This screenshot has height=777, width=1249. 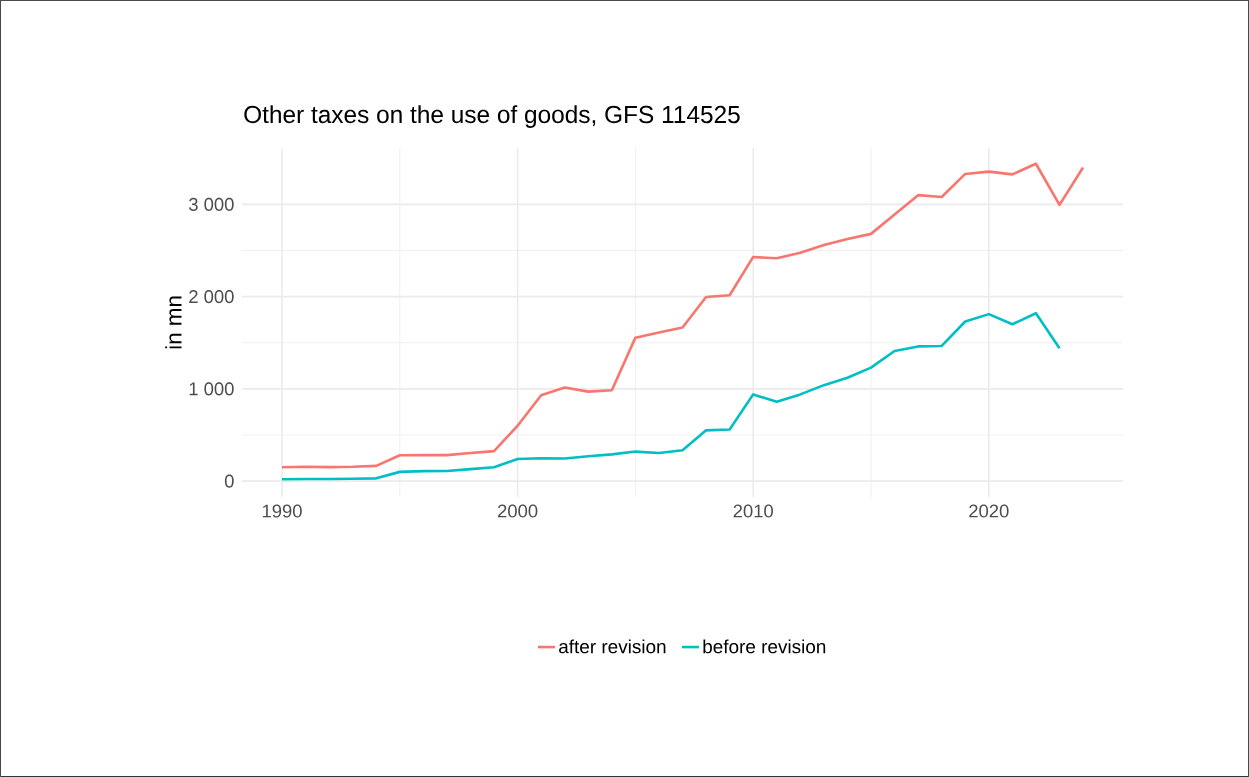 What do you see at coordinates (612, 646) in the screenshot?
I see `legend-label: after revision` at bounding box center [612, 646].